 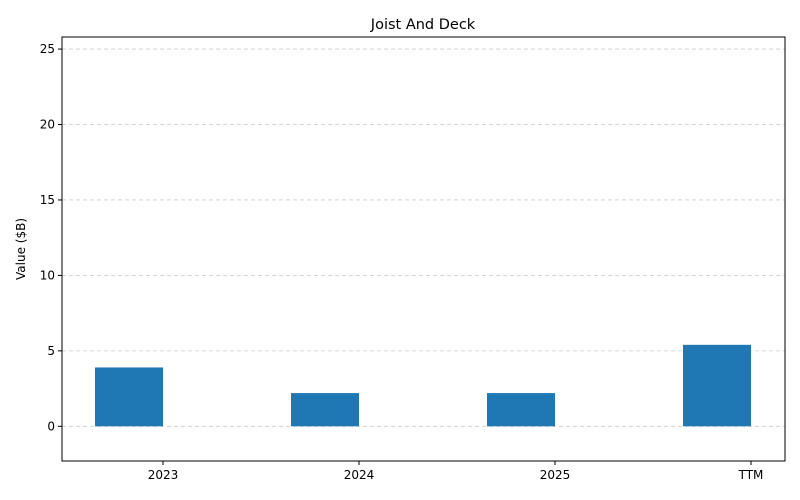 I want to click on y-axis-ticks: 0 5 10 15 20 25, so click(x=51, y=237).